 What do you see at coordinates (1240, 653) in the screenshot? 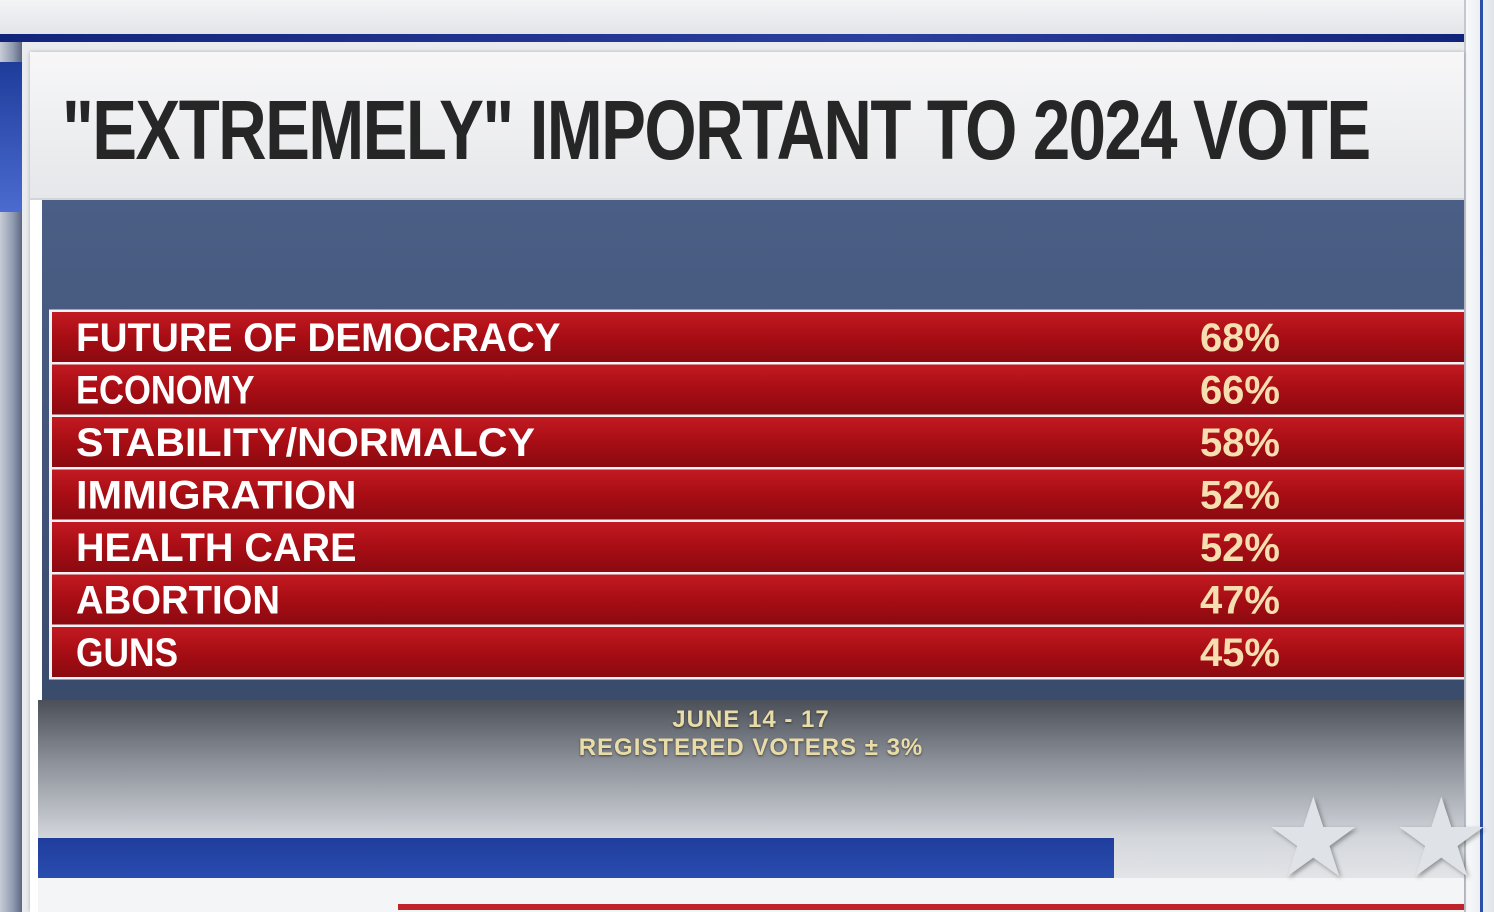
I see `row-value: 45%` at bounding box center [1240, 653].